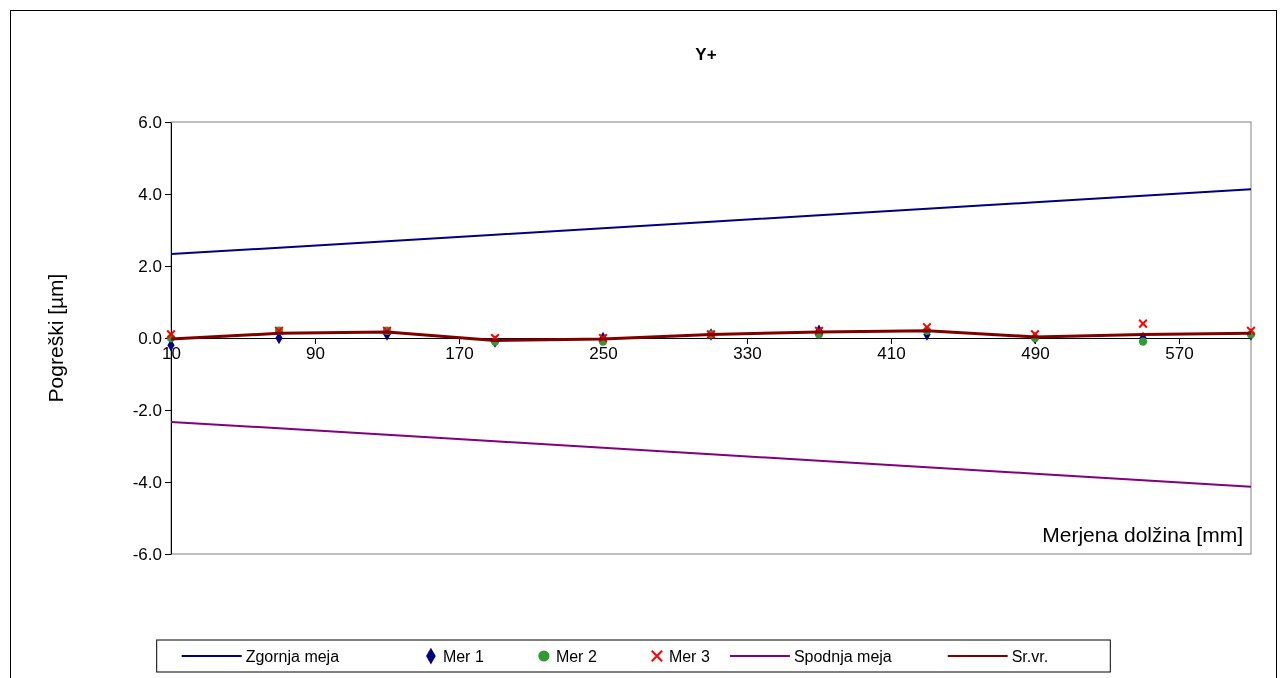 This screenshot has width=1287, height=678. What do you see at coordinates (150, 338) in the screenshot?
I see `y-tick-label: 0.0` at bounding box center [150, 338].